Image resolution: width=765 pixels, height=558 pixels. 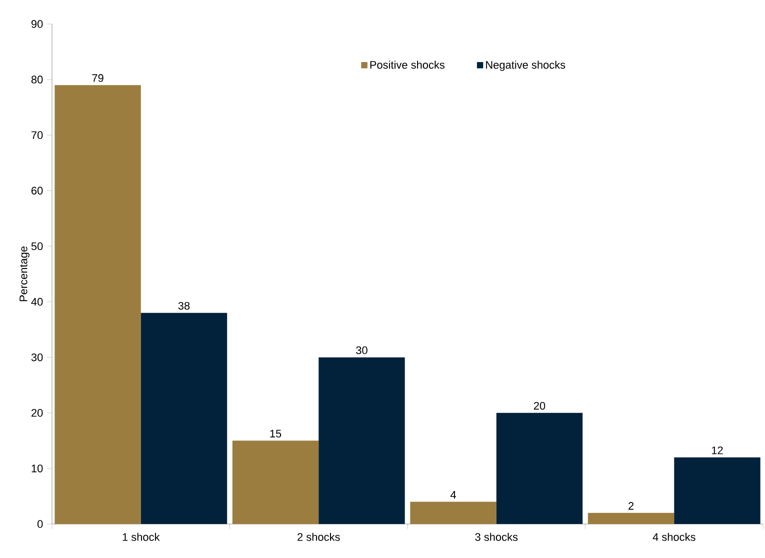 I want to click on y-tick-label: 50, so click(x=37, y=246).